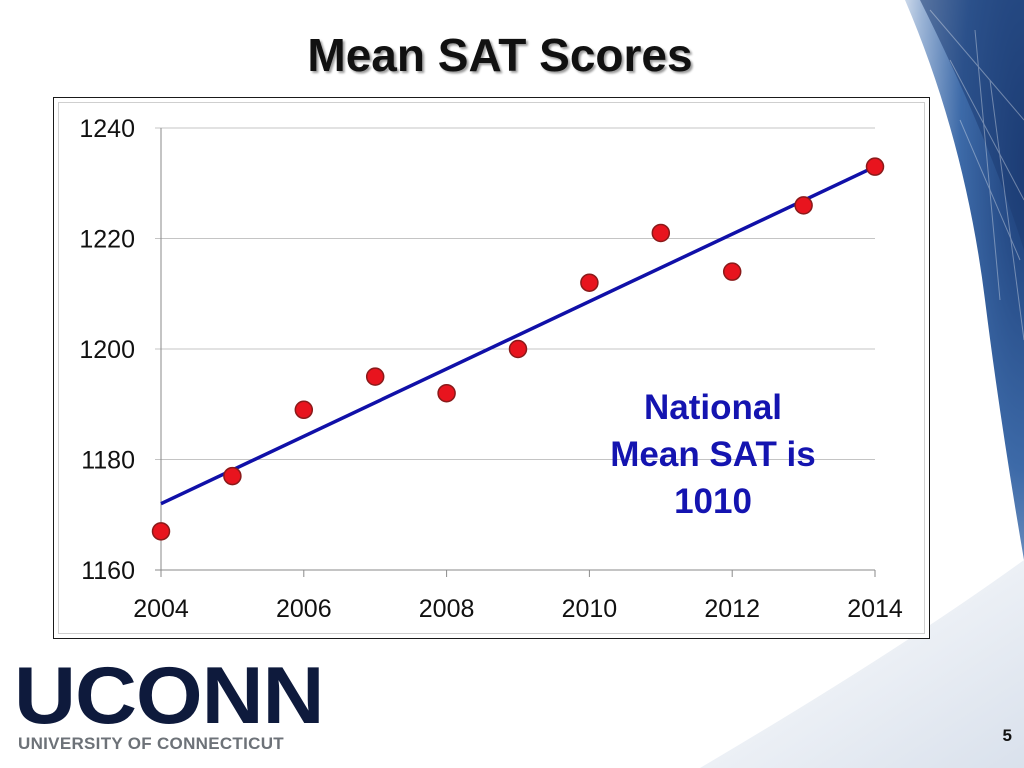 The image size is (1024, 768). What do you see at coordinates (108, 461) in the screenshot?
I see `y-tick-label-1180: 1180` at bounding box center [108, 461].